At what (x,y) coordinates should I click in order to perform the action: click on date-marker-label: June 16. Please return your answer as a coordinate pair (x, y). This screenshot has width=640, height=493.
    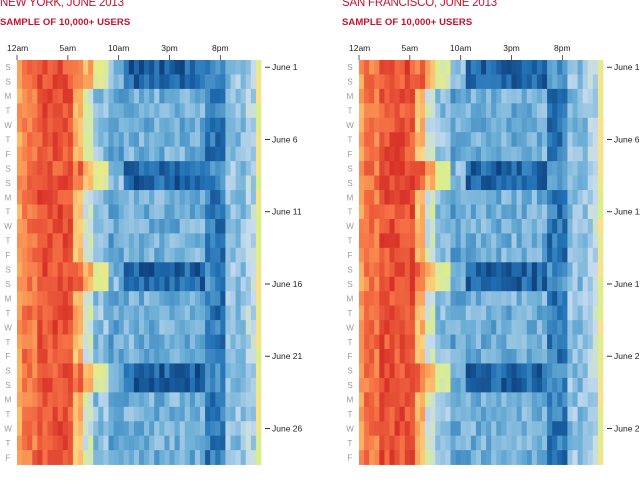
    Looking at the image, I should click on (627, 284).